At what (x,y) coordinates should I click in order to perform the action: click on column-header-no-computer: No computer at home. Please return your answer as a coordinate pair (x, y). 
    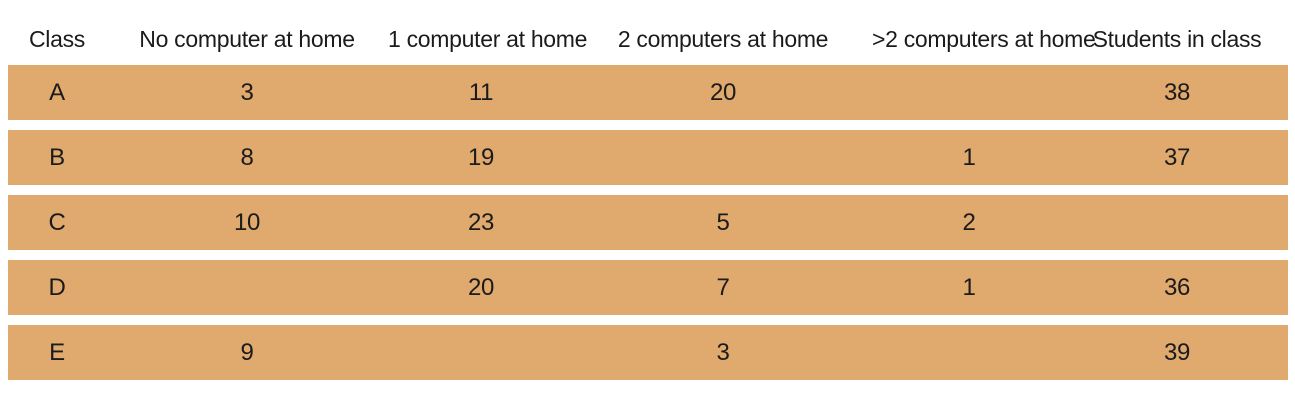
    Looking at the image, I should click on (247, 38).